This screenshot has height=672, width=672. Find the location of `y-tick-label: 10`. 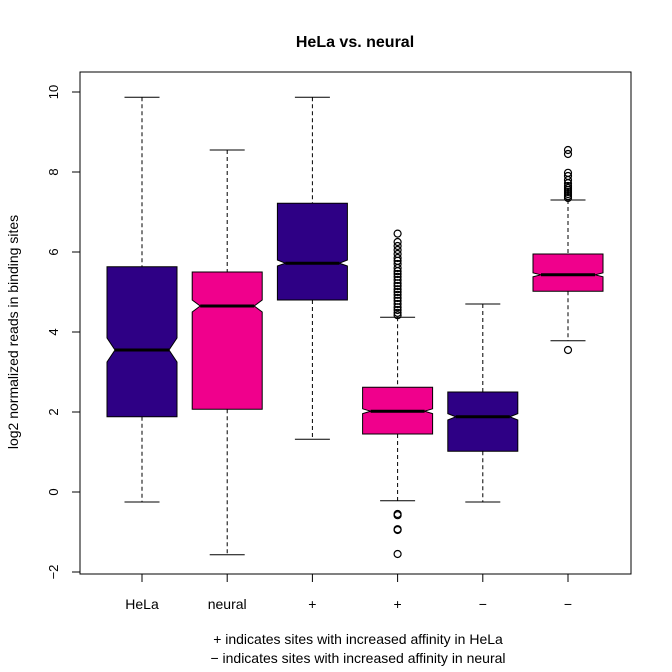

y-tick-label: 10 is located at coordinates (53, 92).